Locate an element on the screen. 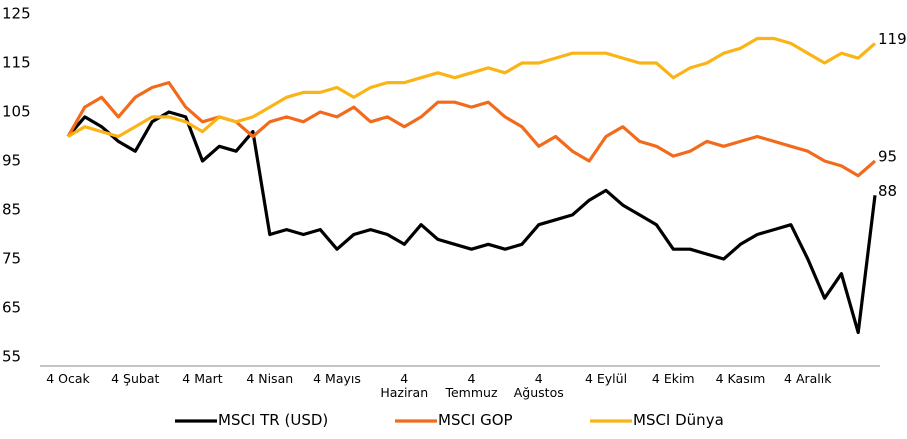 The height and width of the screenshot is (439, 907). y-tick-label: 125 is located at coordinates (16, 14).